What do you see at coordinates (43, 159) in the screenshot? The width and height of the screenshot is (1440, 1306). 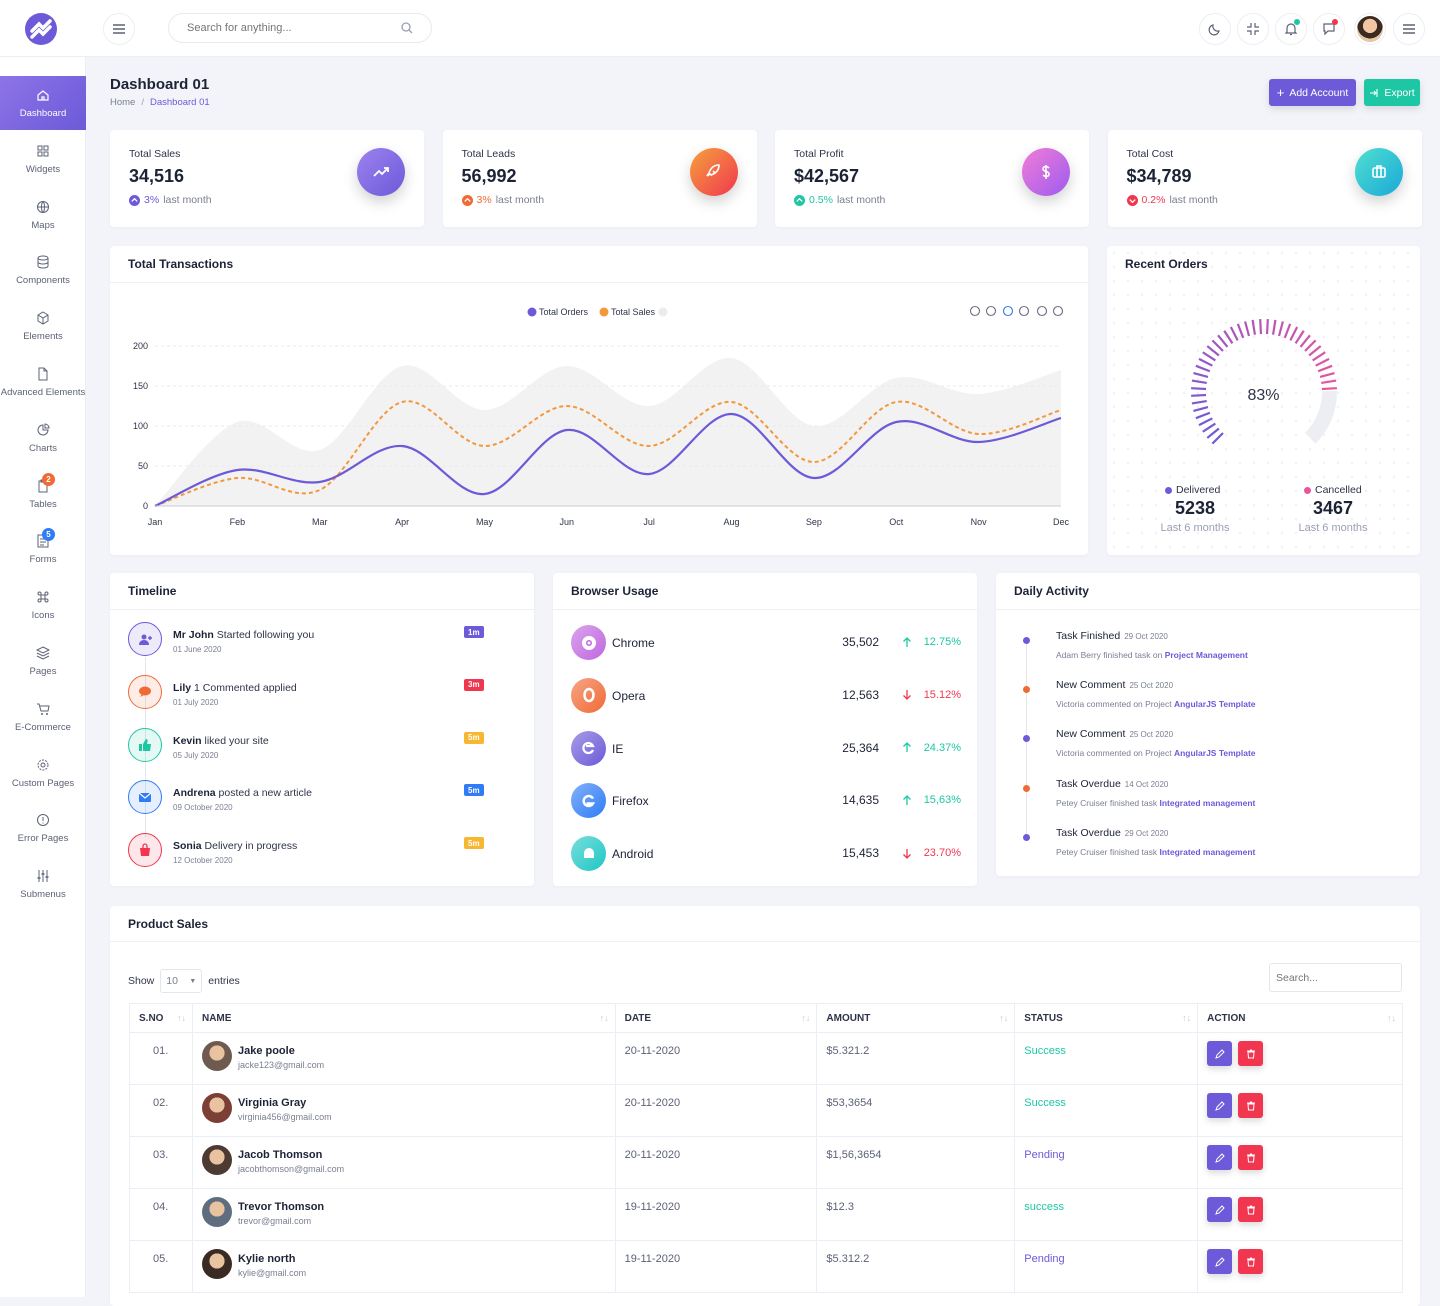 I see `sidebar-item-widgets: Widgets` at bounding box center [43, 159].